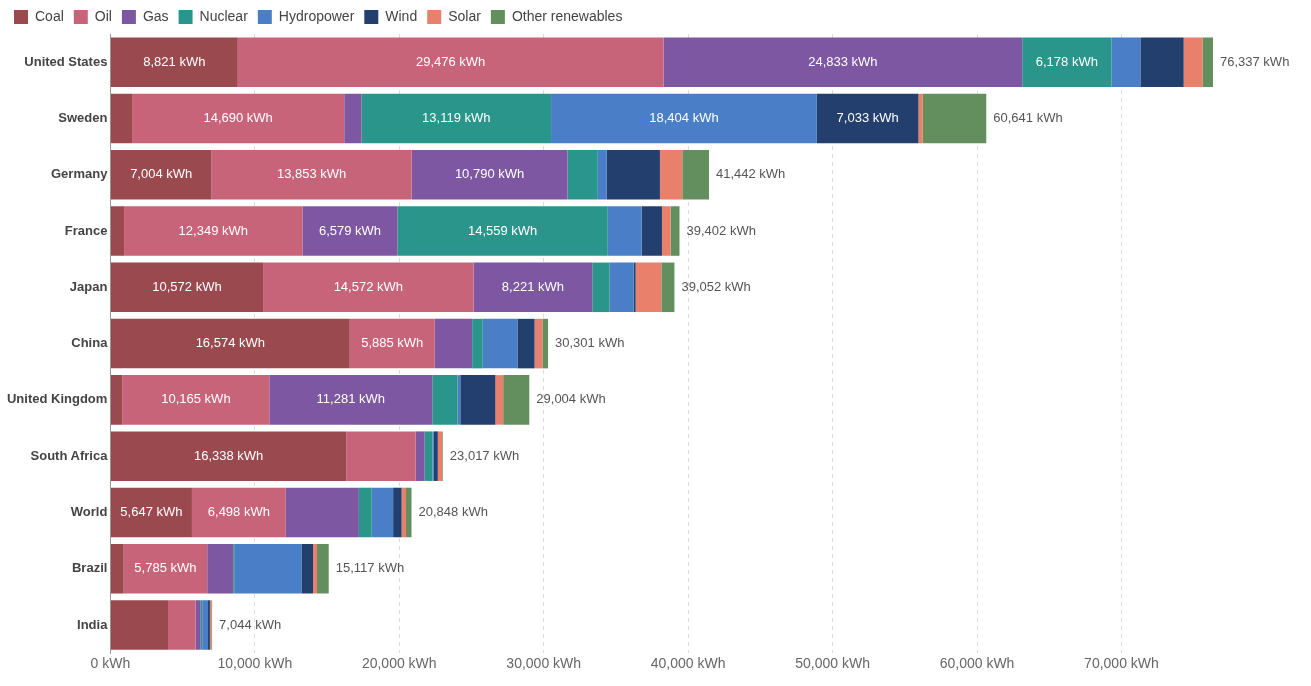 This screenshot has width=1311, height=686. Describe the element at coordinates (80, 174) in the screenshot. I see `y-tick-label: Germany` at that location.